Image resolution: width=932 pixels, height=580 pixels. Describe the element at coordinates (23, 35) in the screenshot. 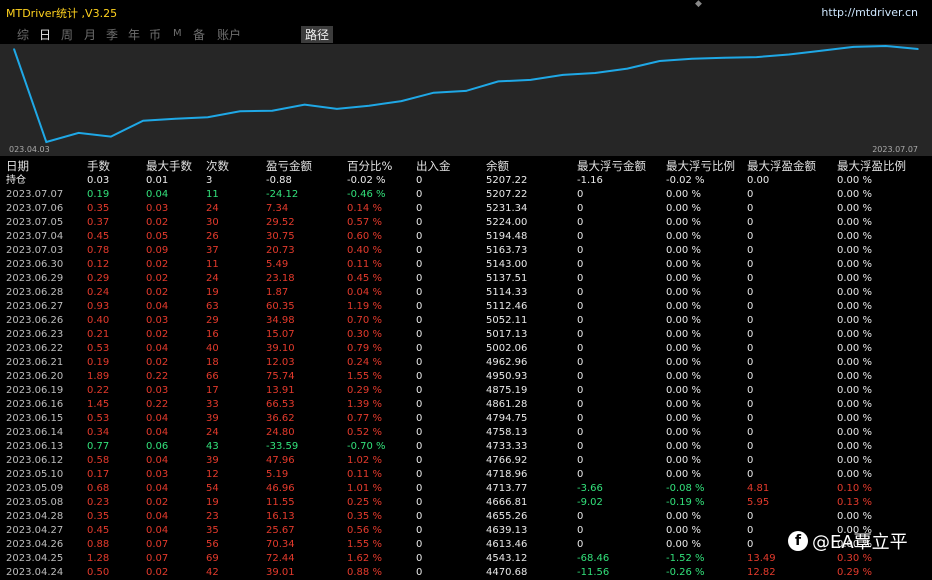

I see `tab-overview: 综` at that location.